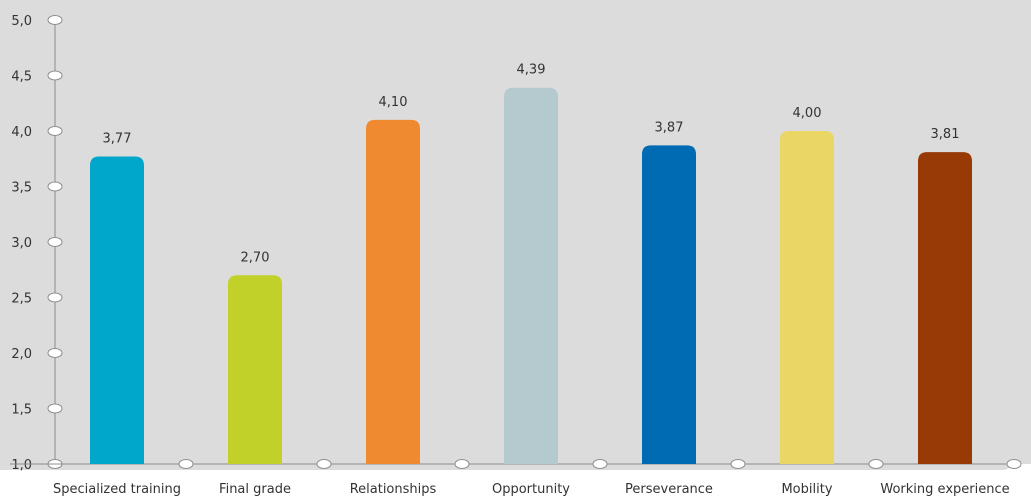 This screenshot has width=1031, height=501. Describe the element at coordinates (21, 188) in the screenshot. I see `y-tick-label: 3,5` at that location.